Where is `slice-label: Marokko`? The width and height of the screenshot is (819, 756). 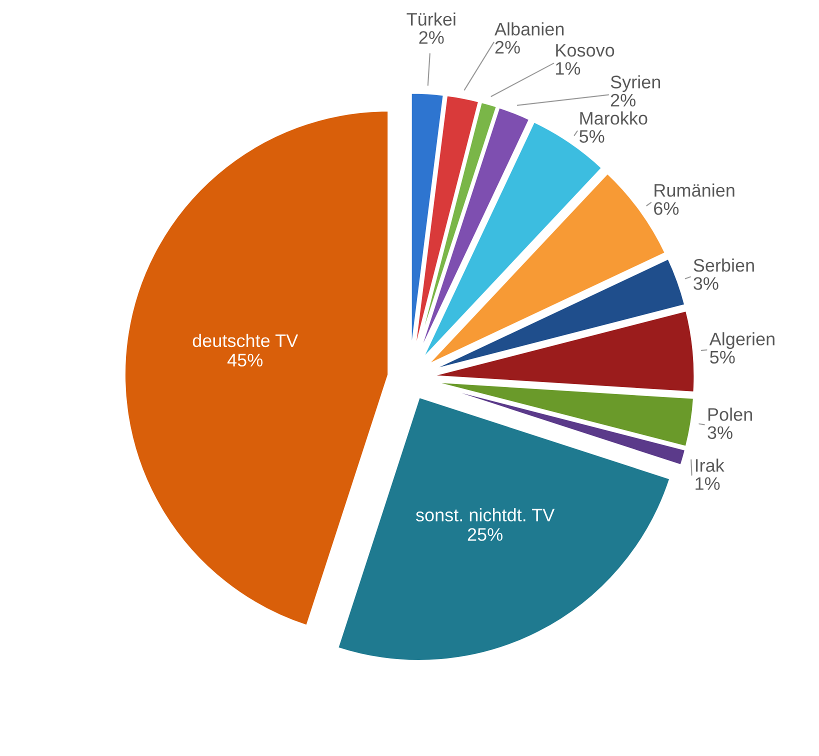
slice-label: Marokko is located at coordinates (614, 118).